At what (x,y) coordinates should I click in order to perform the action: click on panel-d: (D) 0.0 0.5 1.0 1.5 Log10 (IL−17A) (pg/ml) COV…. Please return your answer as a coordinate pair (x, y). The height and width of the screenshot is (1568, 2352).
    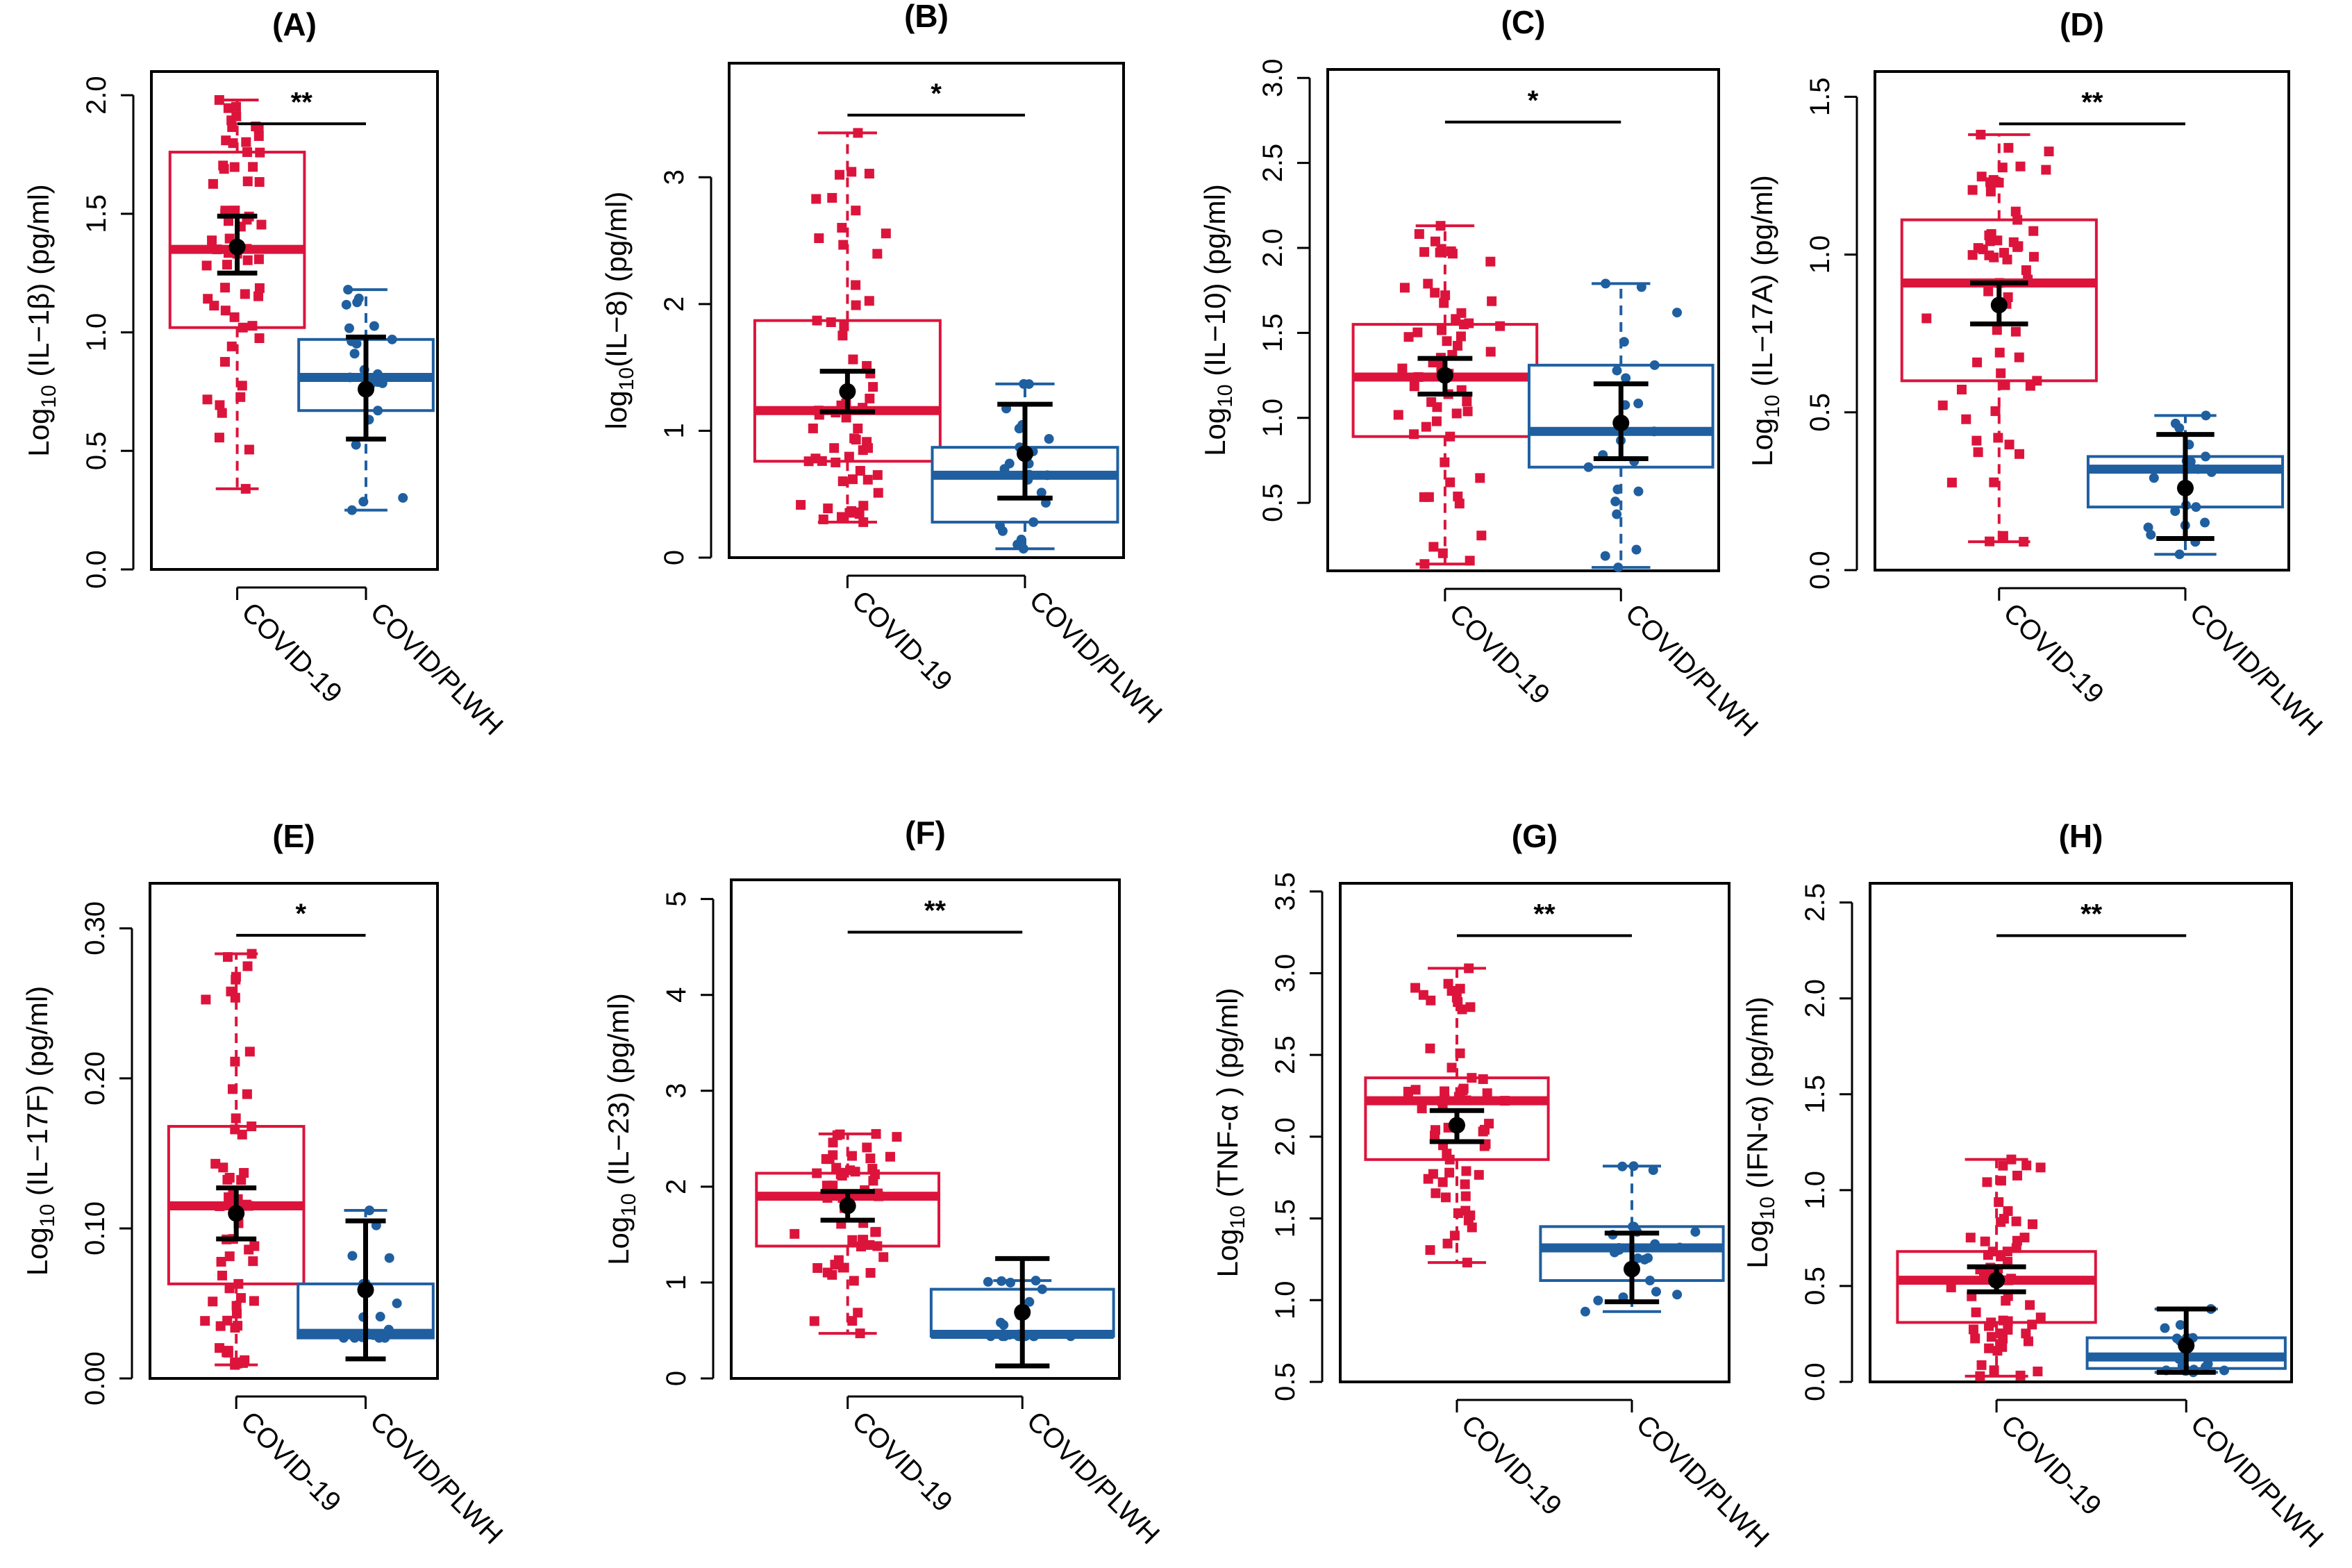
    Looking at the image, I should click on (2037, 374).